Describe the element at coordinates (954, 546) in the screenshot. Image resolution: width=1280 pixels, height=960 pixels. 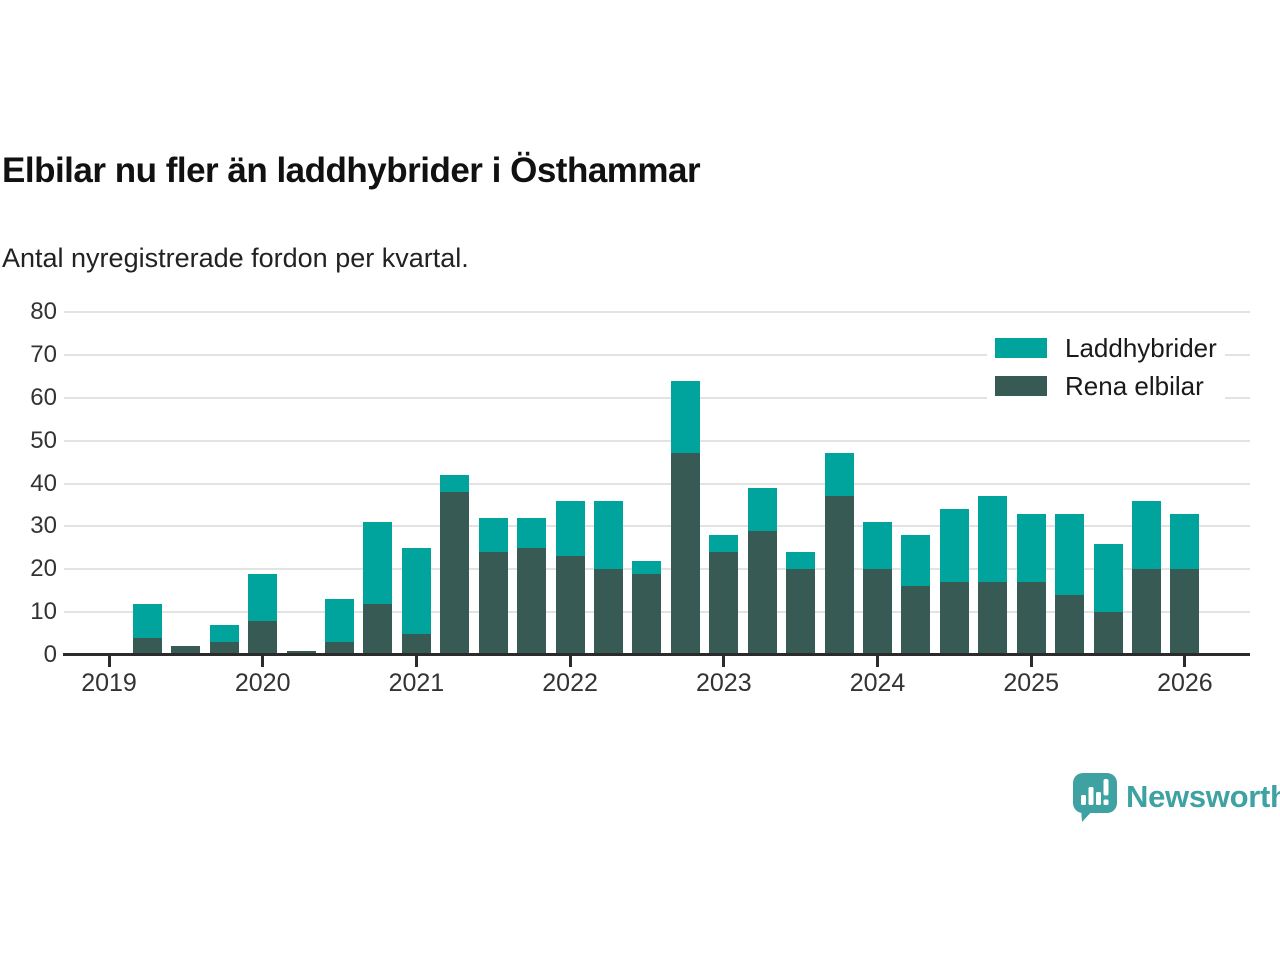
I see `bar-2024-Q3-laddhybrider` at that location.